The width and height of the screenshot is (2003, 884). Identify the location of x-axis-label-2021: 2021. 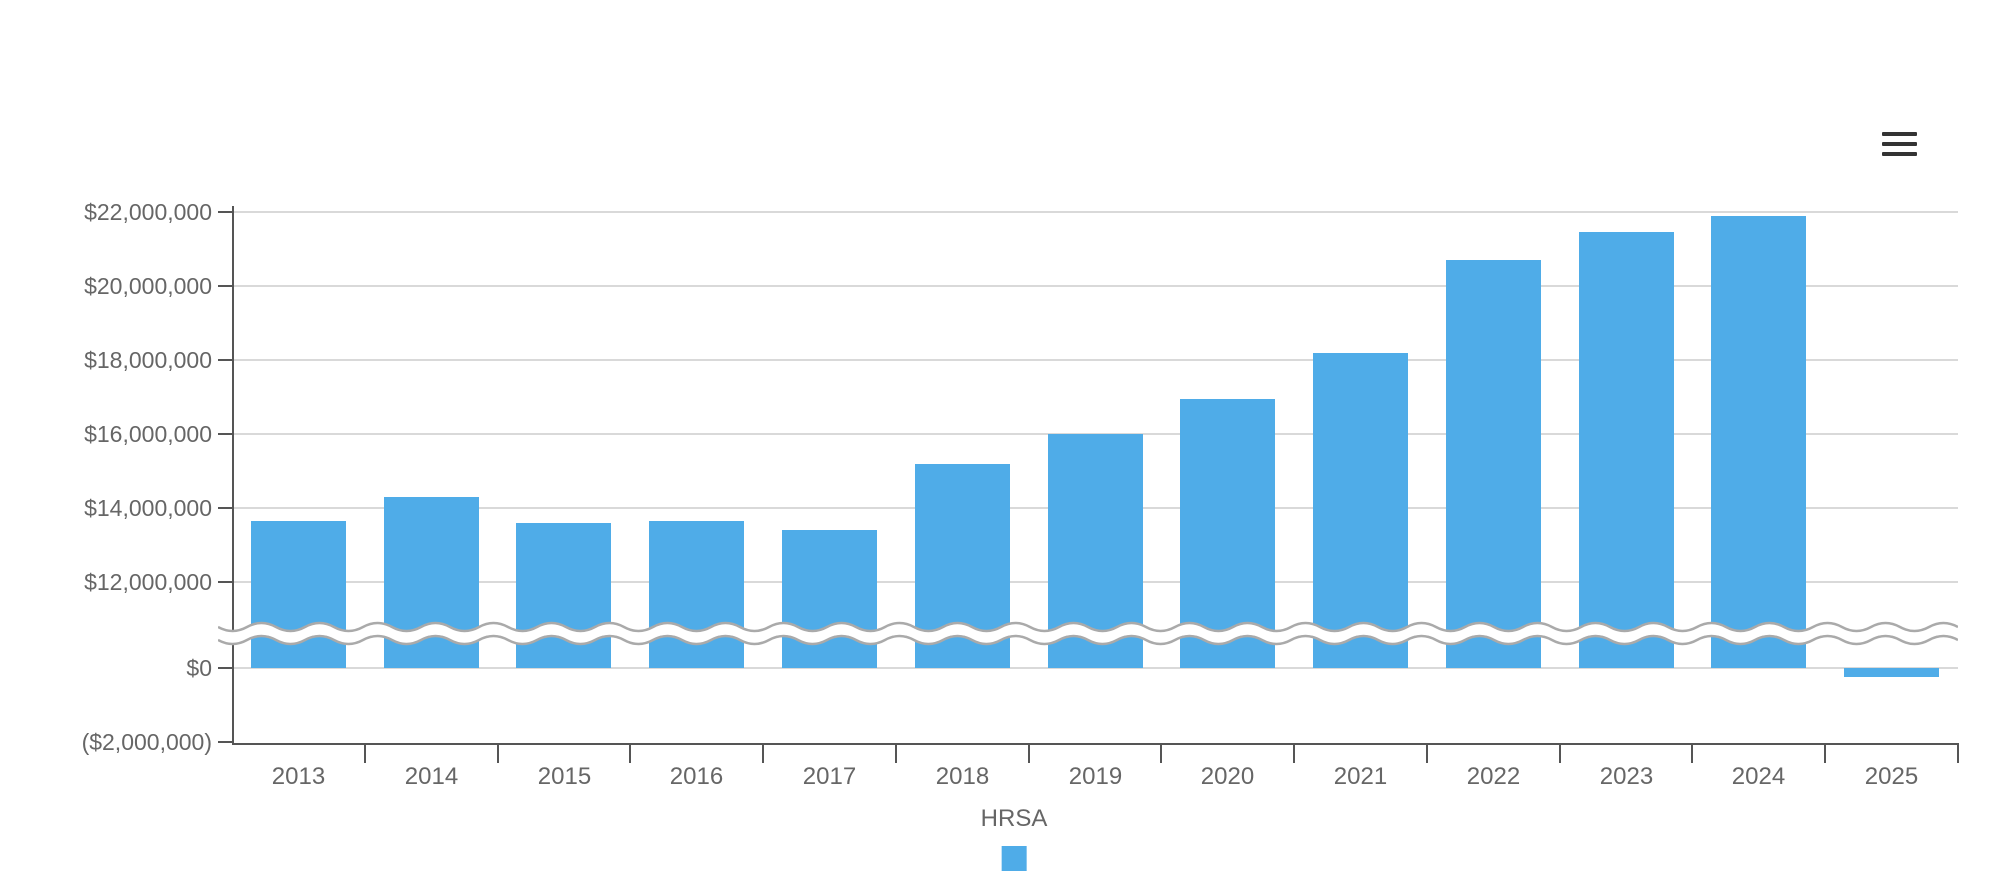
(1360, 776).